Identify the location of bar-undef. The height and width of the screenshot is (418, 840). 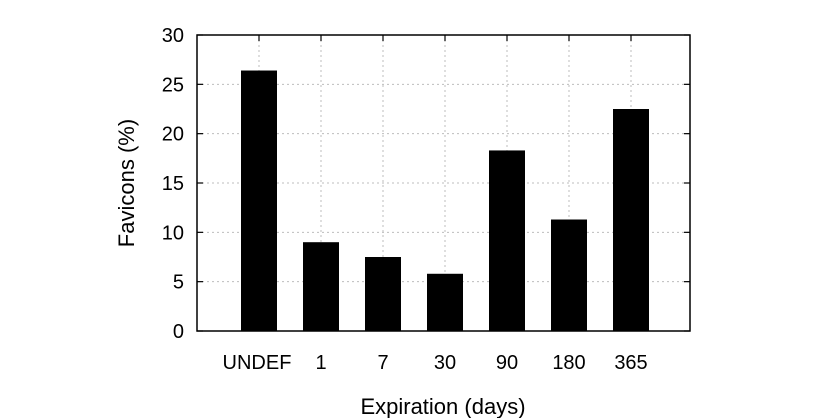
(259, 201).